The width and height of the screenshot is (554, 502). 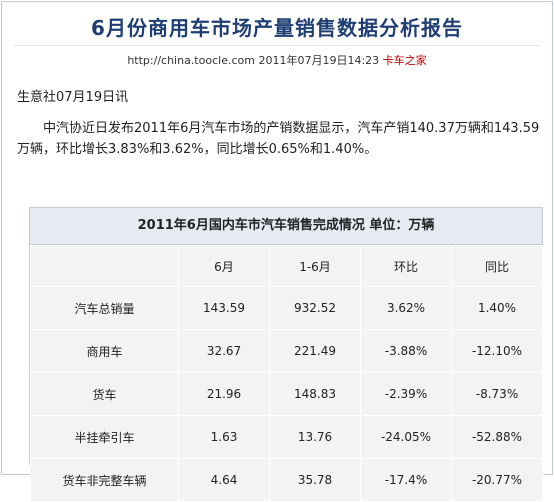 I want to click on table-cell: 932.52, so click(x=315, y=308).